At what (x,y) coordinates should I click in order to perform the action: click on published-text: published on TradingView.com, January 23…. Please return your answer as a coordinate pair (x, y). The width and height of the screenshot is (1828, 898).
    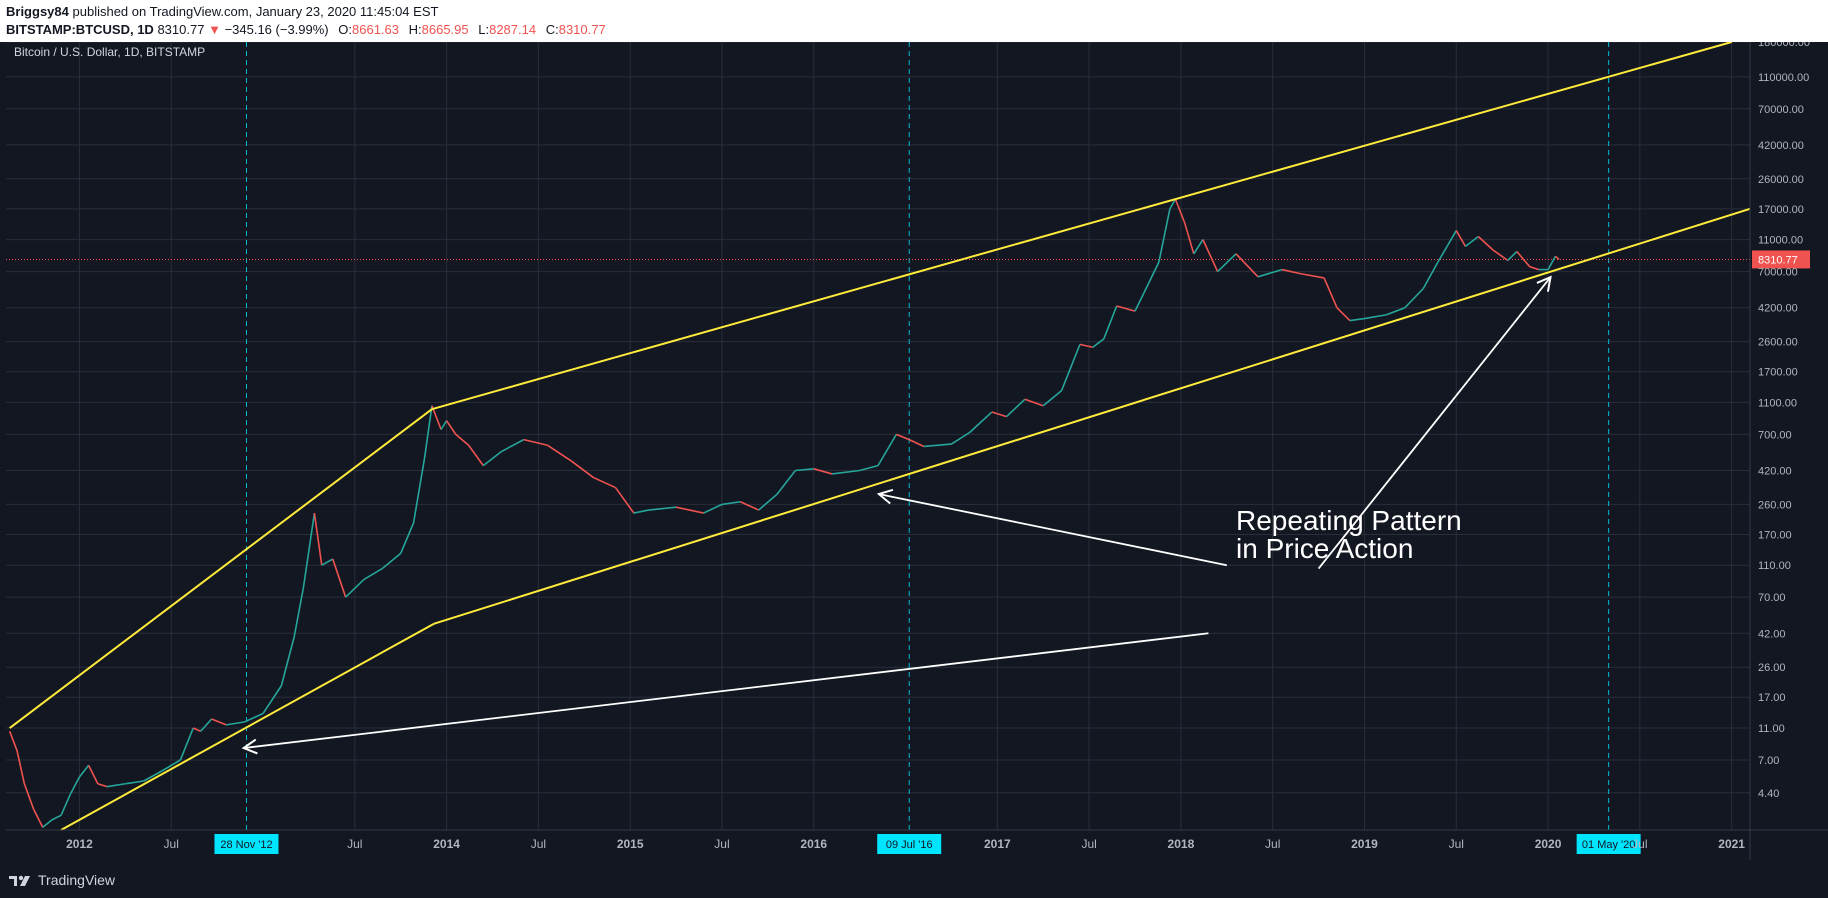
    Looking at the image, I should click on (255, 11).